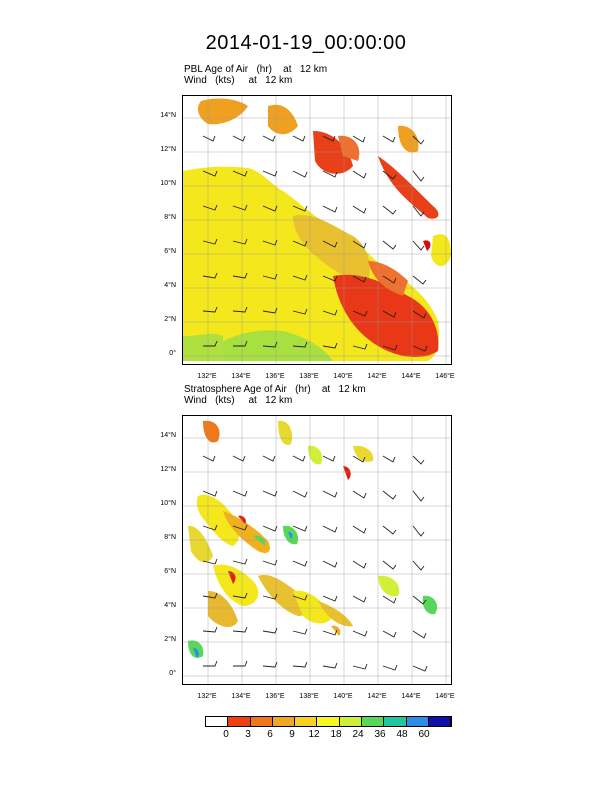 The height and width of the screenshot is (792, 612). What do you see at coordinates (248, 734) in the screenshot?
I see `colorbar-label: 3` at bounding box center [248, 734].